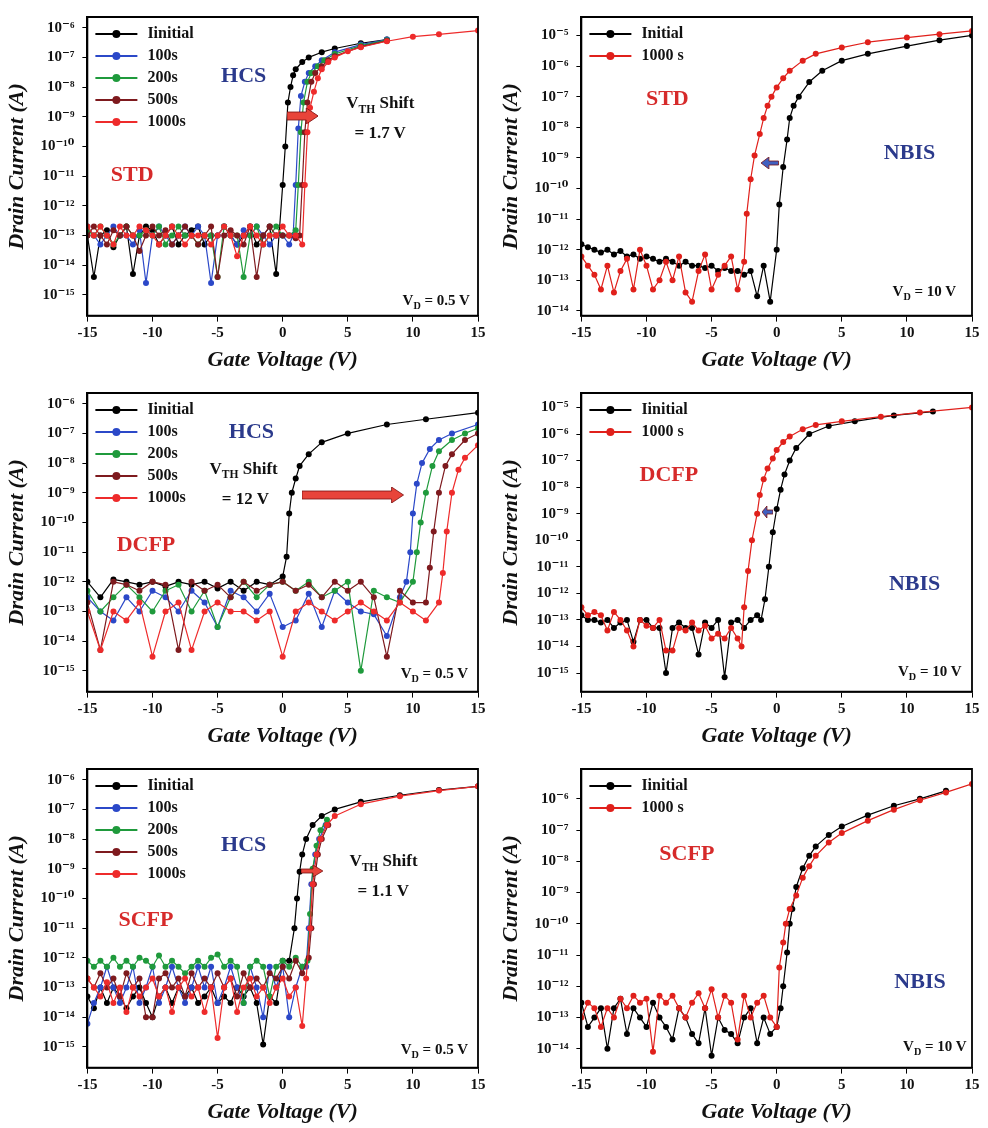 The image size is (988, 1128). I want to click on annotation: STD, so click(132, 173).